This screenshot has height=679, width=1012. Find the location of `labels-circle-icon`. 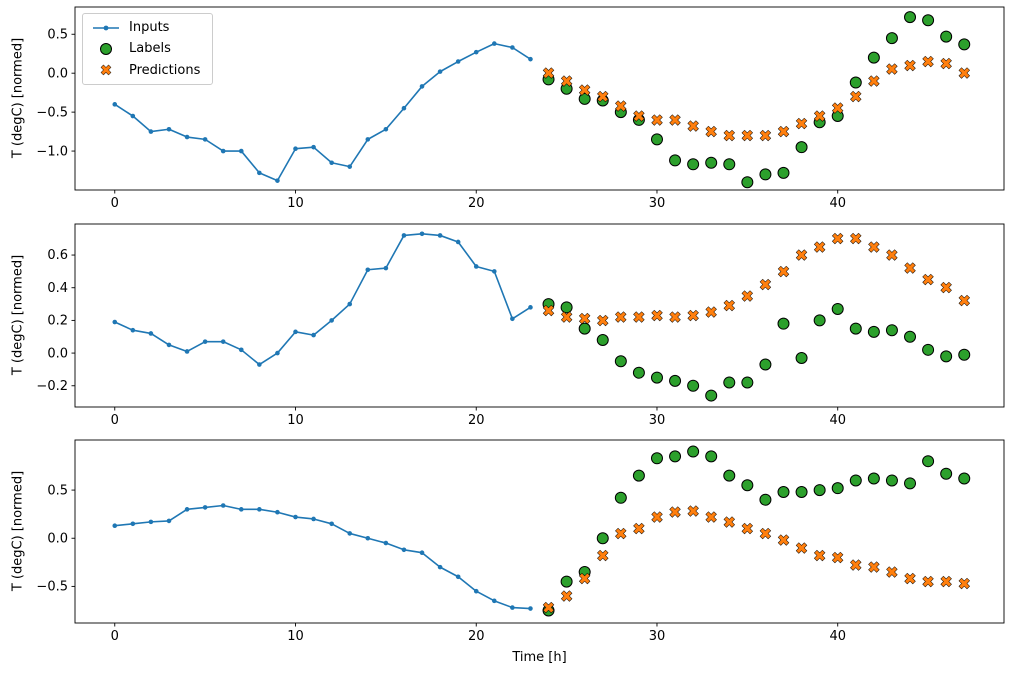

labels-circle-icon is located at coordinates (106, 49).